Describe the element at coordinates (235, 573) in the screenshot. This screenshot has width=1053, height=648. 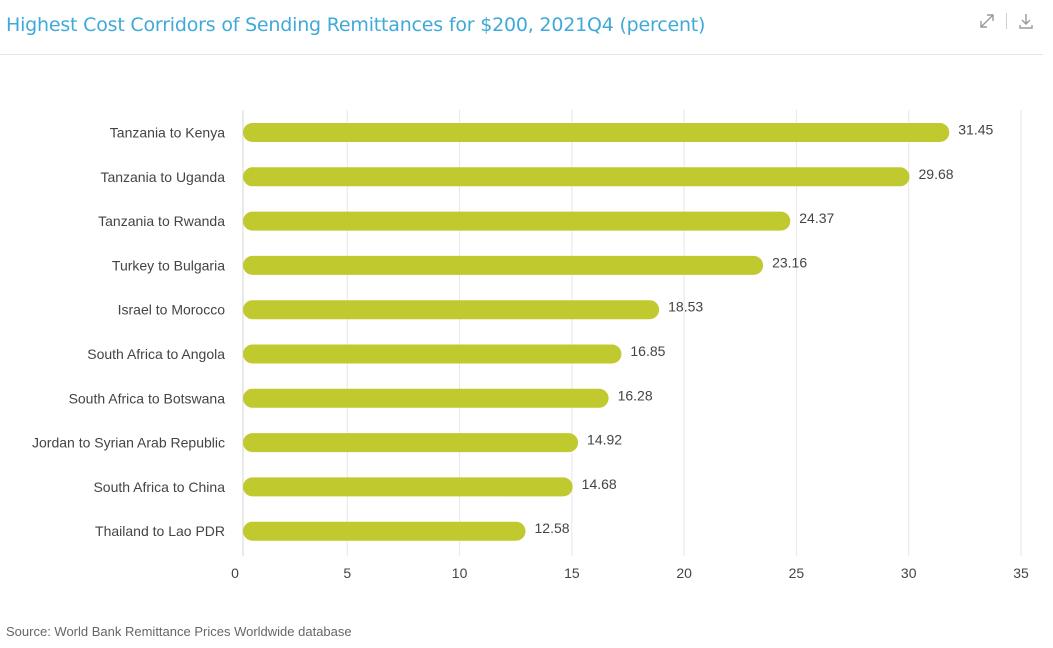
I see `x-tick-label: 0` at that location.